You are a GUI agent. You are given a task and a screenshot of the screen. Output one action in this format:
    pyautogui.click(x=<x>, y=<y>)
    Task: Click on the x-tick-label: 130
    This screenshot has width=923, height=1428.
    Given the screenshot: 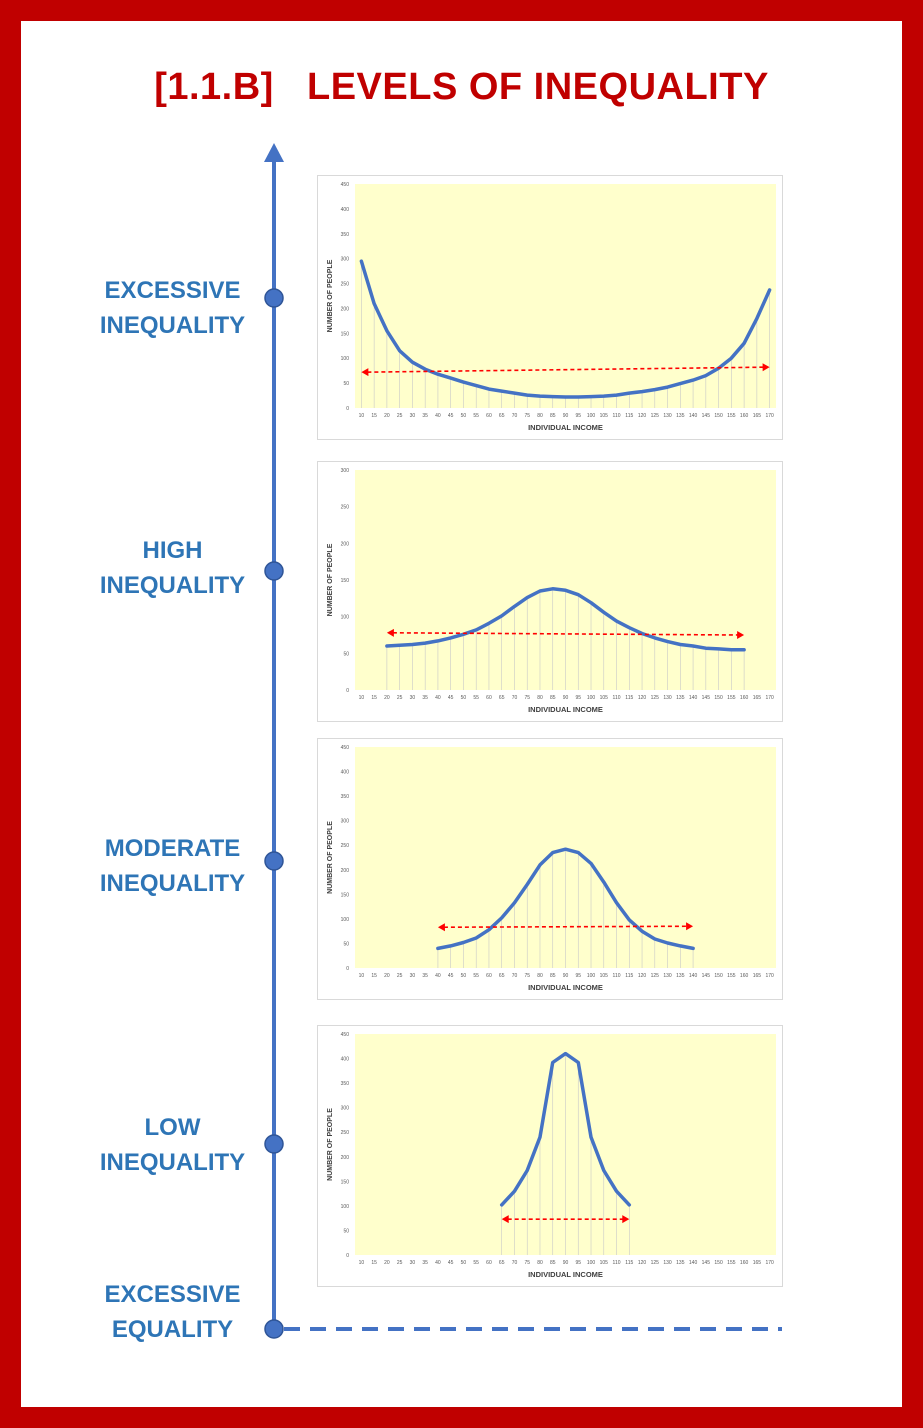 What is the action you would take?
    pyautogui.click(x=667, y=698)
    